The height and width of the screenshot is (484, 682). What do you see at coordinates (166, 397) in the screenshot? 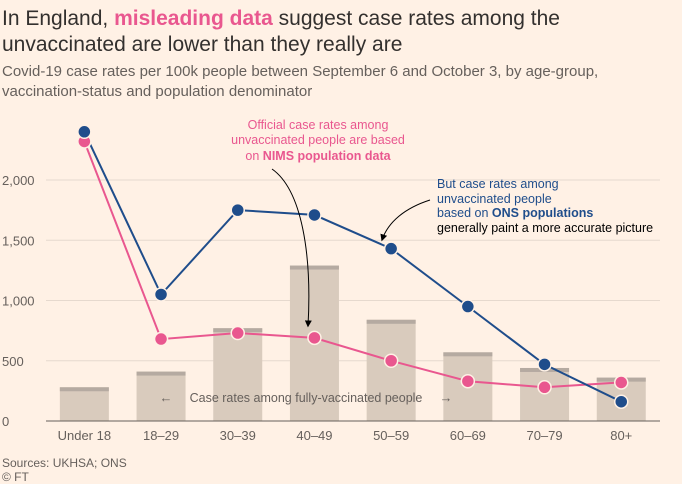
I see `bars-annotation-left-arrow: ←` at bounding box center [166, 397].